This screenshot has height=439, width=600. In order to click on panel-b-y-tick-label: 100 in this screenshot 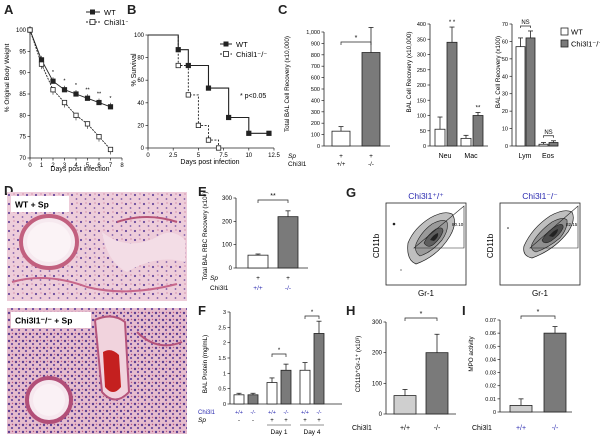, I will do `click(139, 36)`.